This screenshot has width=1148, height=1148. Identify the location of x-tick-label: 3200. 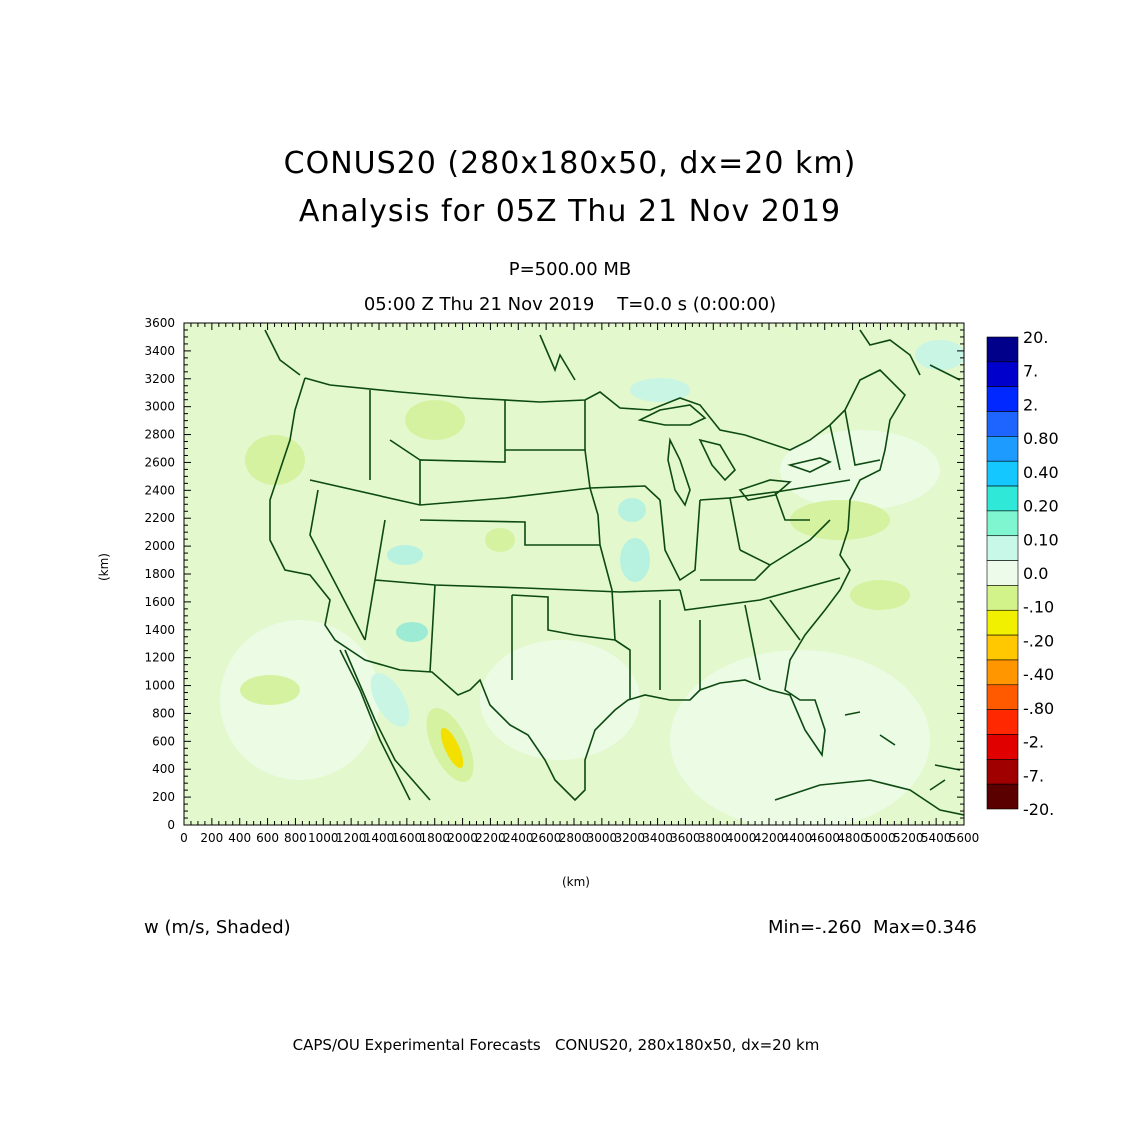
(629, 838).